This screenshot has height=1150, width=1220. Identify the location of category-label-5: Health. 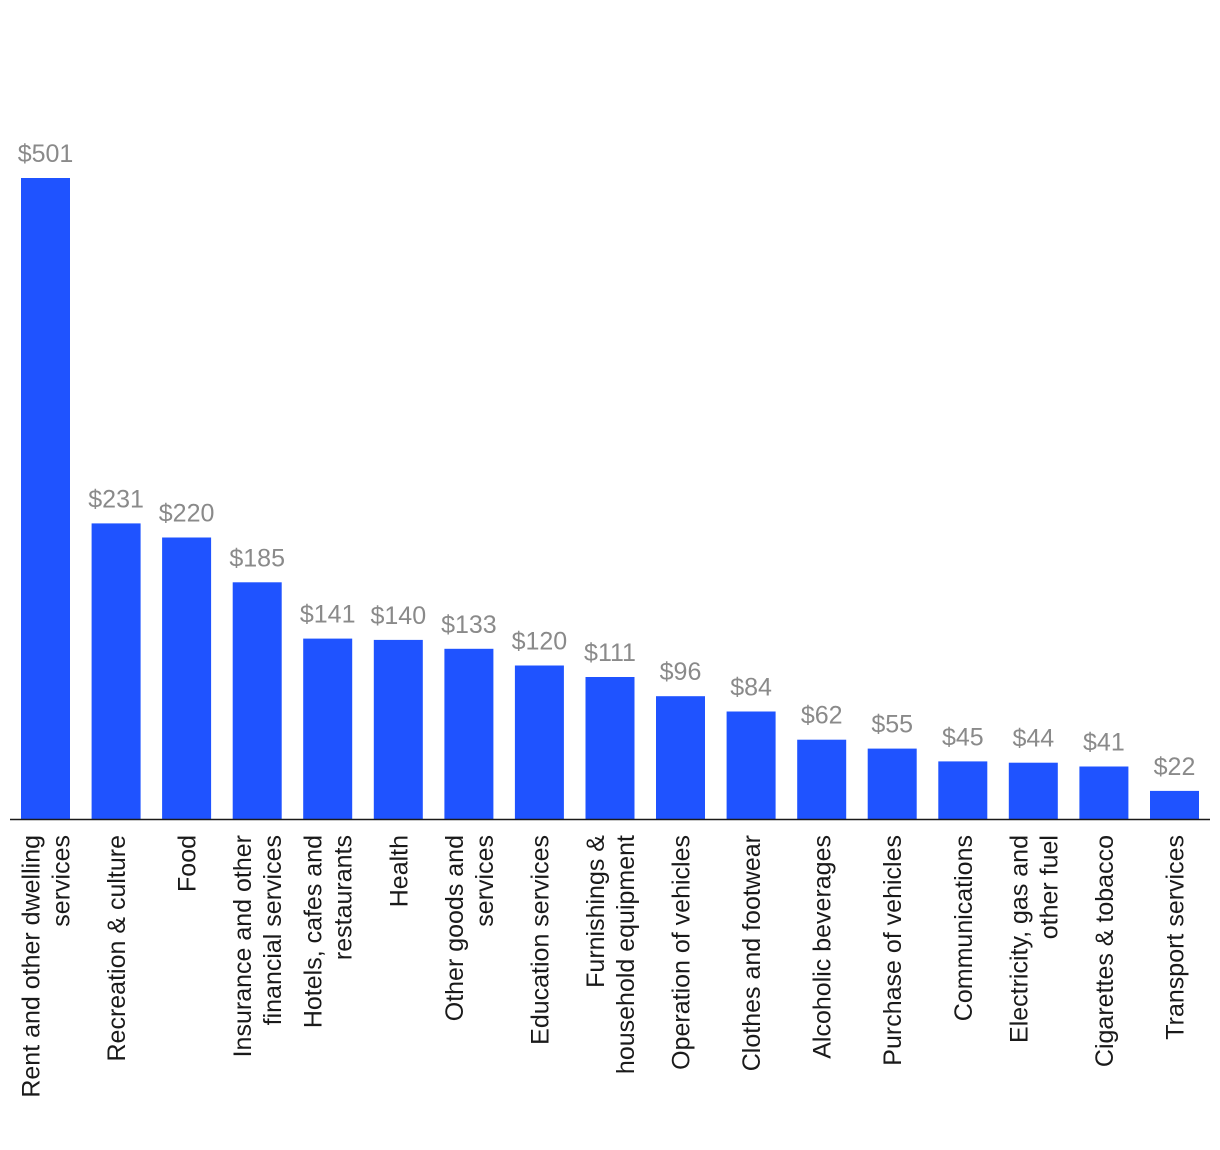
(399, 871).